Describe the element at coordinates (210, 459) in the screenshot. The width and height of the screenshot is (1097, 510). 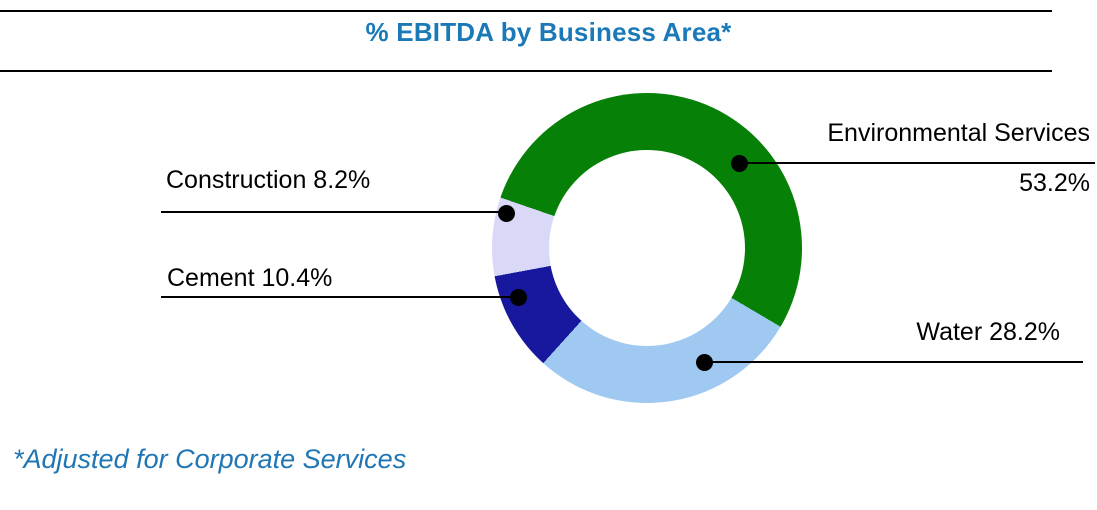
I see `chart-footnote: *Adjusted for Corporate Services` at that location.